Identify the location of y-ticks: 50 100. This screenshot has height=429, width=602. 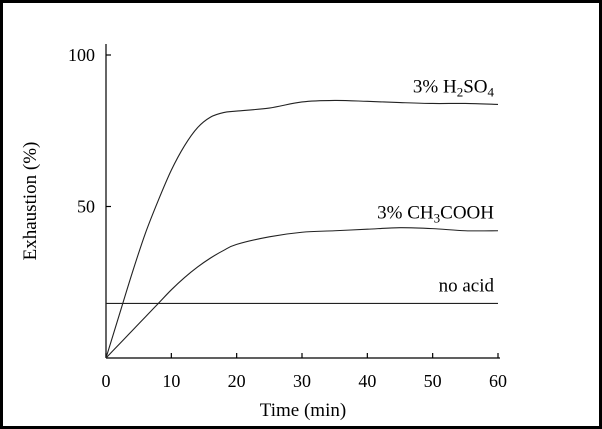
(89, 131).